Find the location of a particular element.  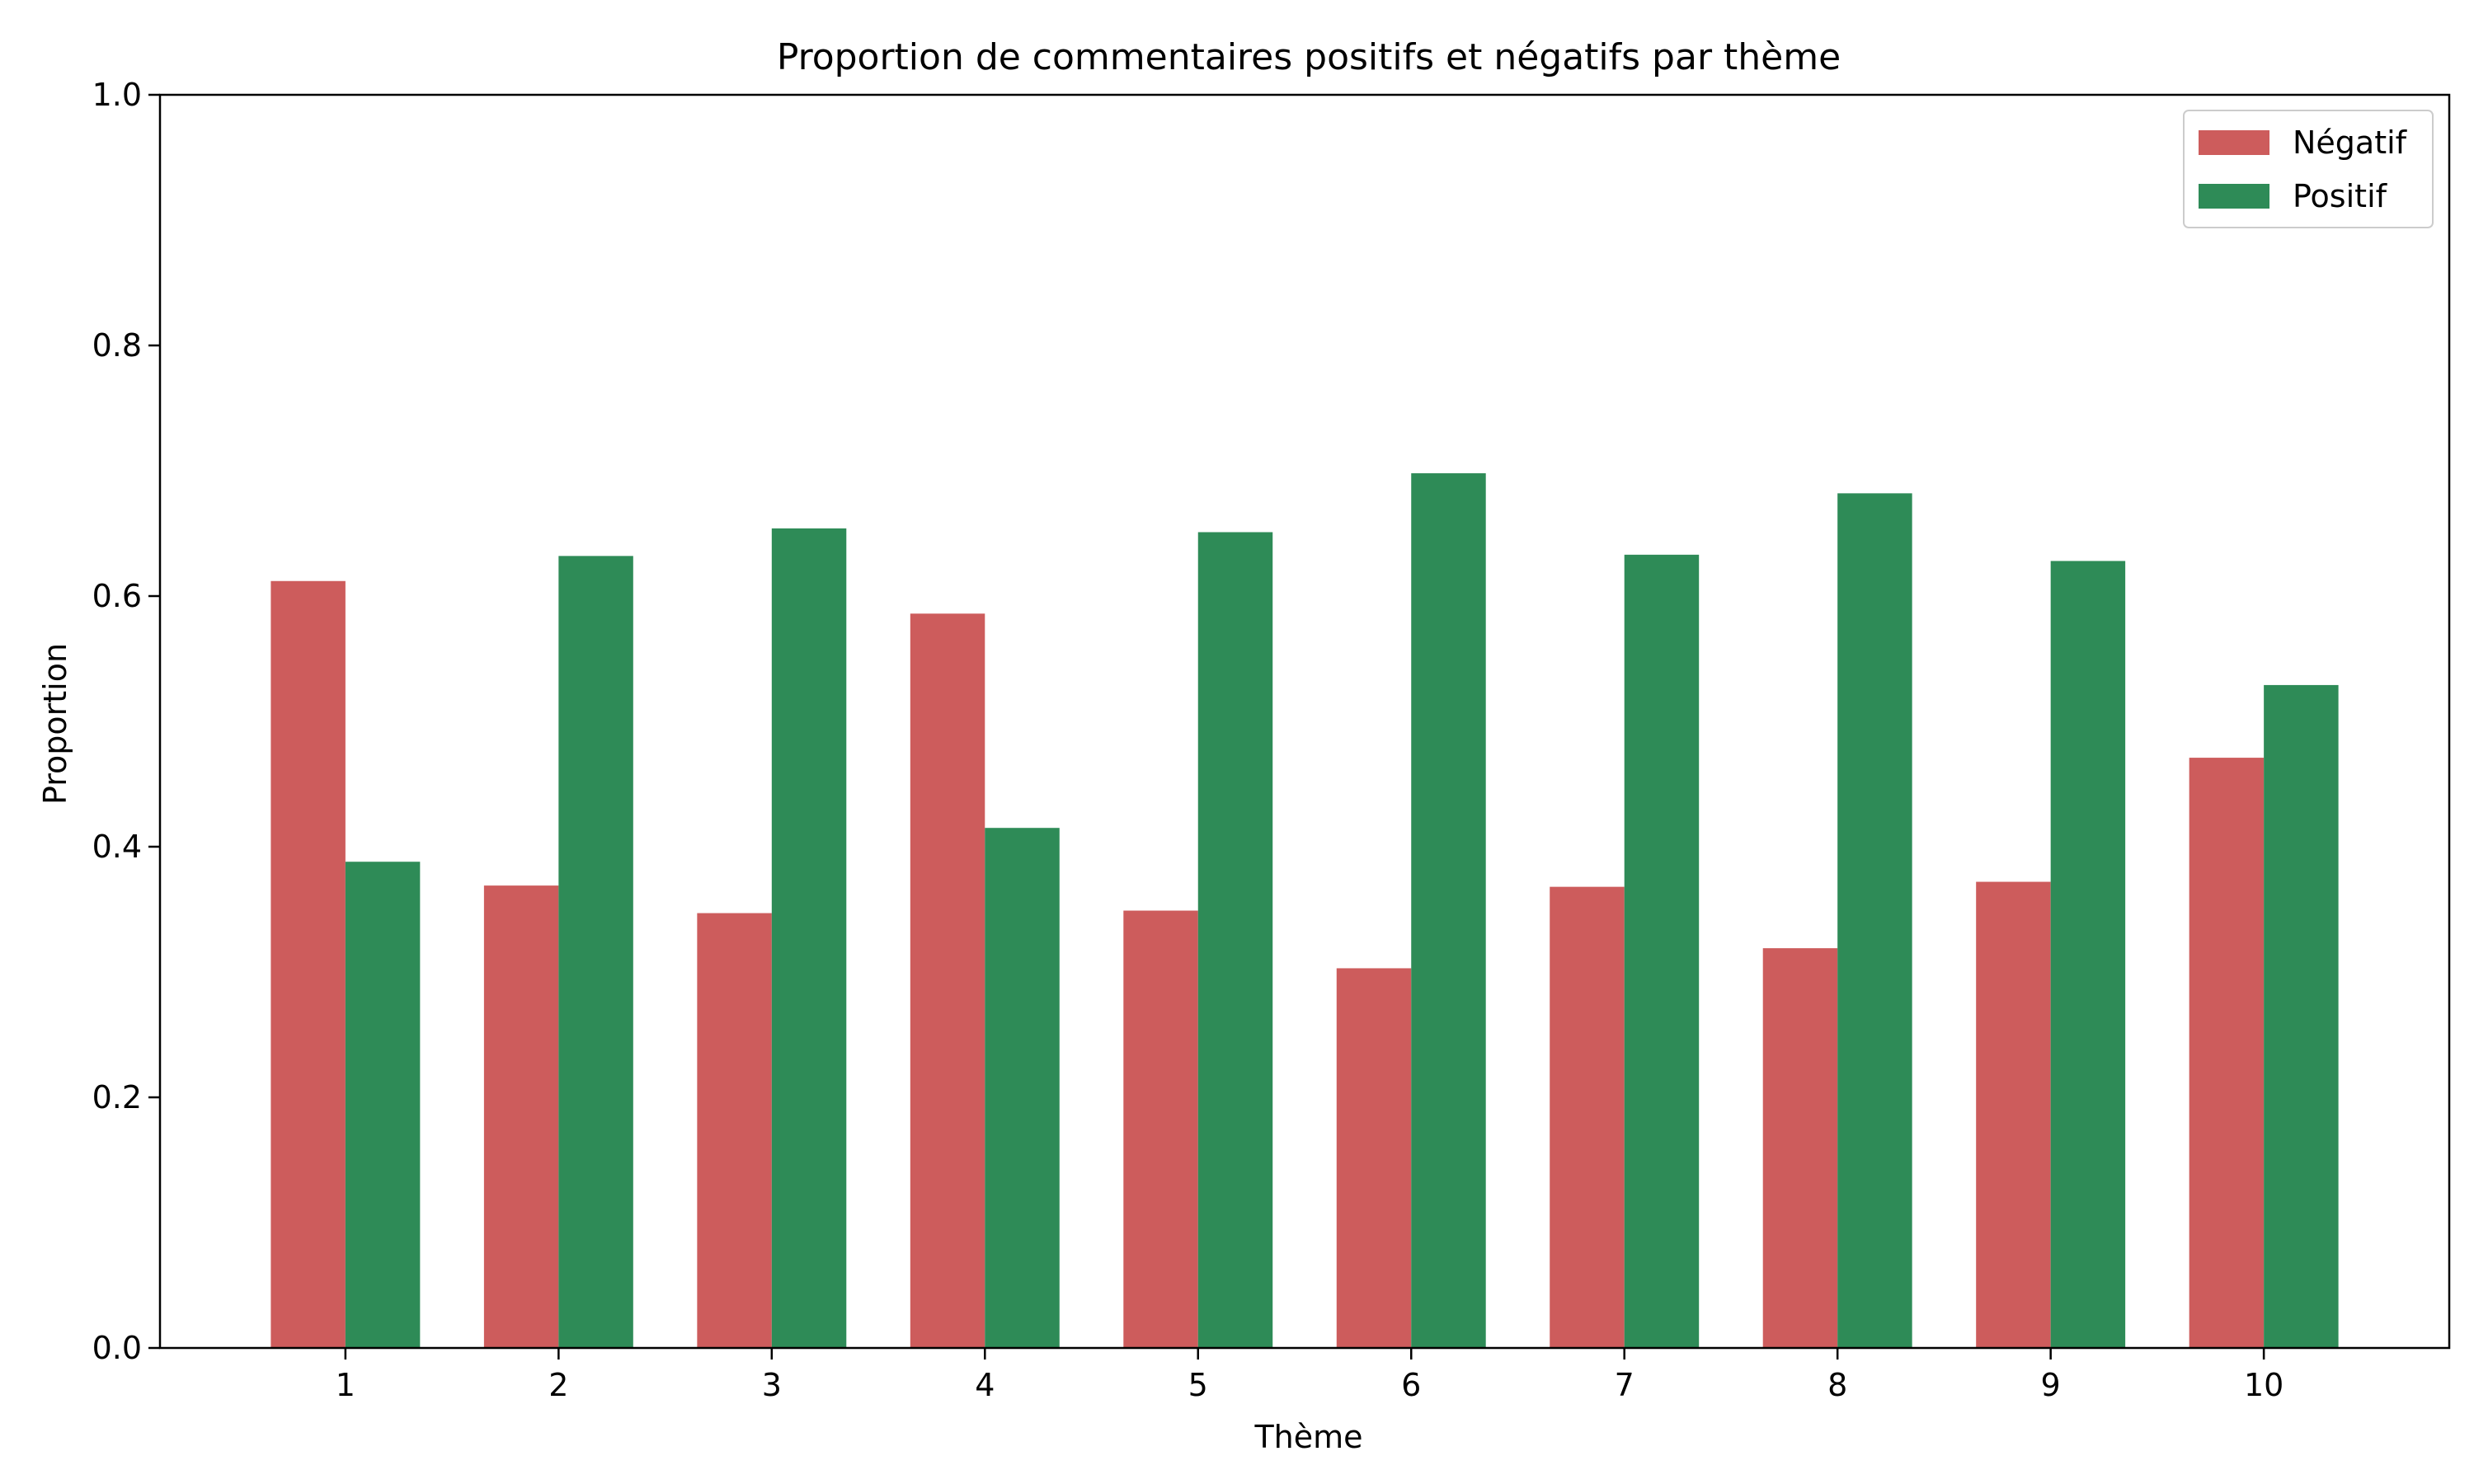

legend: Négatif Positif is located at coordinates (2308, 169).